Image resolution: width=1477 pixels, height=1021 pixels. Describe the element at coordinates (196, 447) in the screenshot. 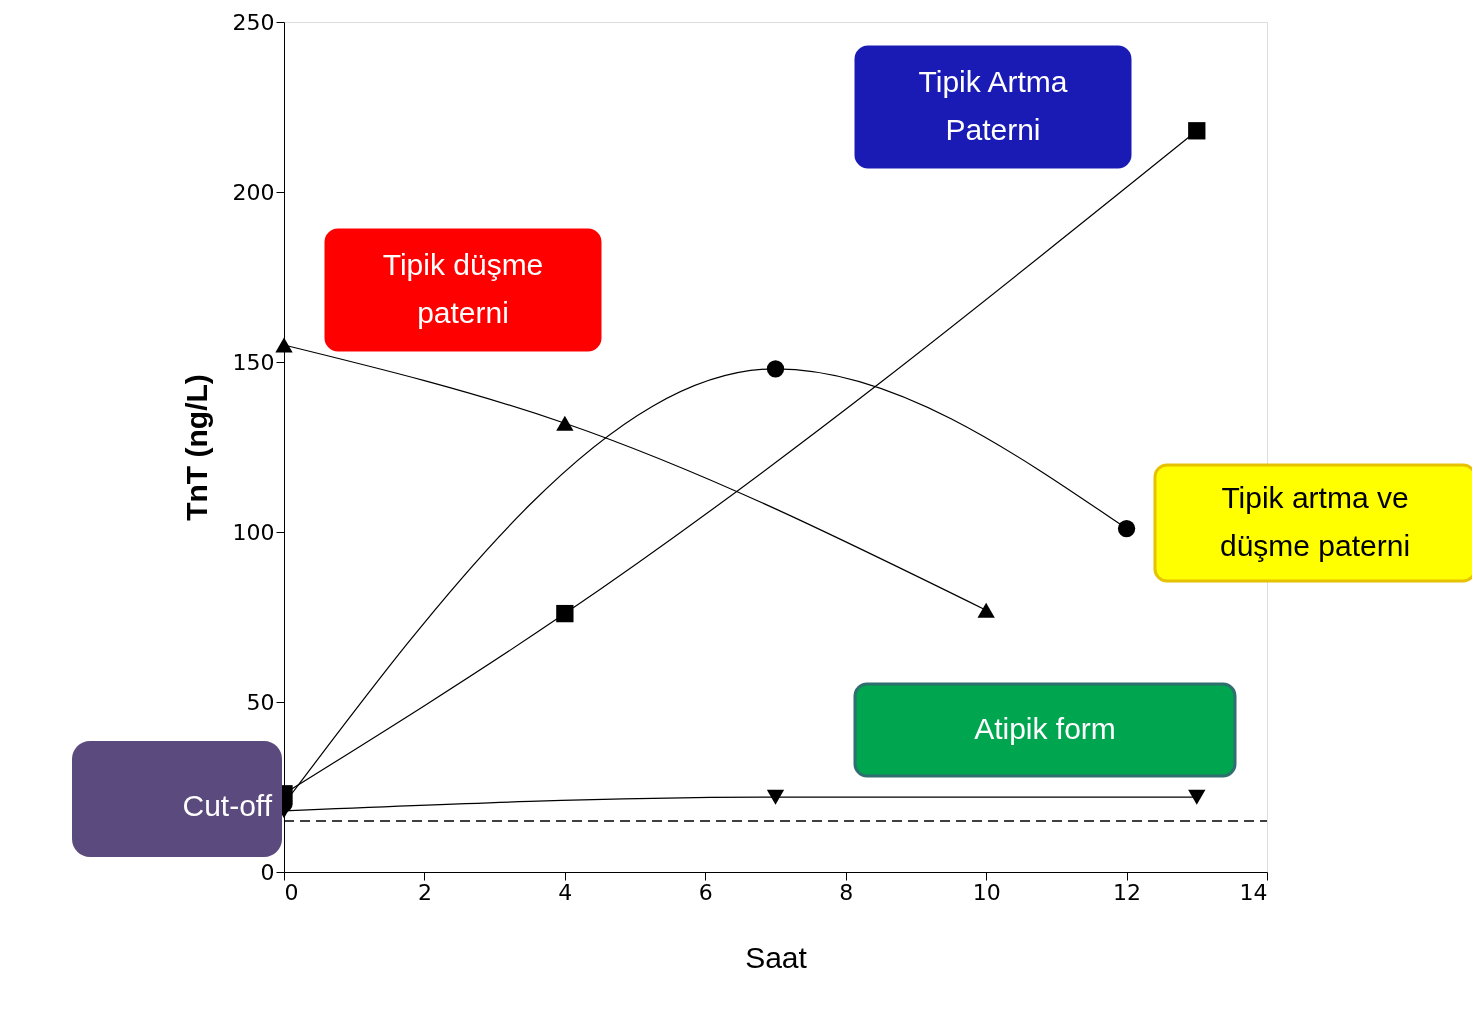

I see `y-axis-title: TnT (ng/L)` at that location.